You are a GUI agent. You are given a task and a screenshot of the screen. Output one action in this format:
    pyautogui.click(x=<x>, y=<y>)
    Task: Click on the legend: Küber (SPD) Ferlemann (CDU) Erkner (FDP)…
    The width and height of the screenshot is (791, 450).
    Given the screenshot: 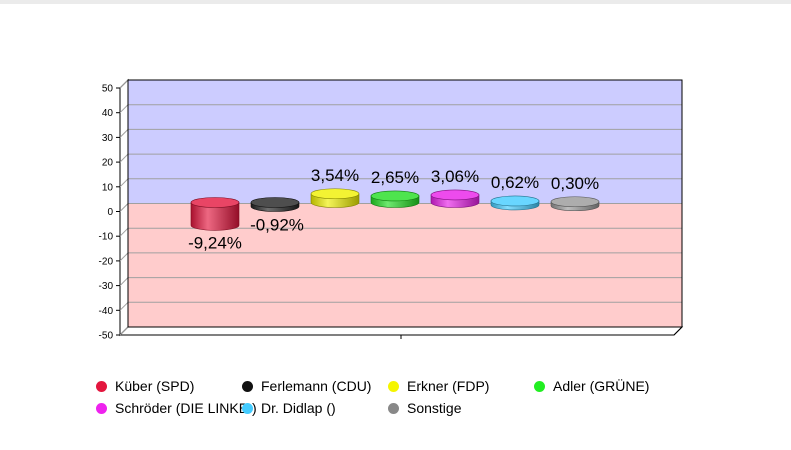 What is the action you would take?
    pyautogui.click(x=436, y=397)
    